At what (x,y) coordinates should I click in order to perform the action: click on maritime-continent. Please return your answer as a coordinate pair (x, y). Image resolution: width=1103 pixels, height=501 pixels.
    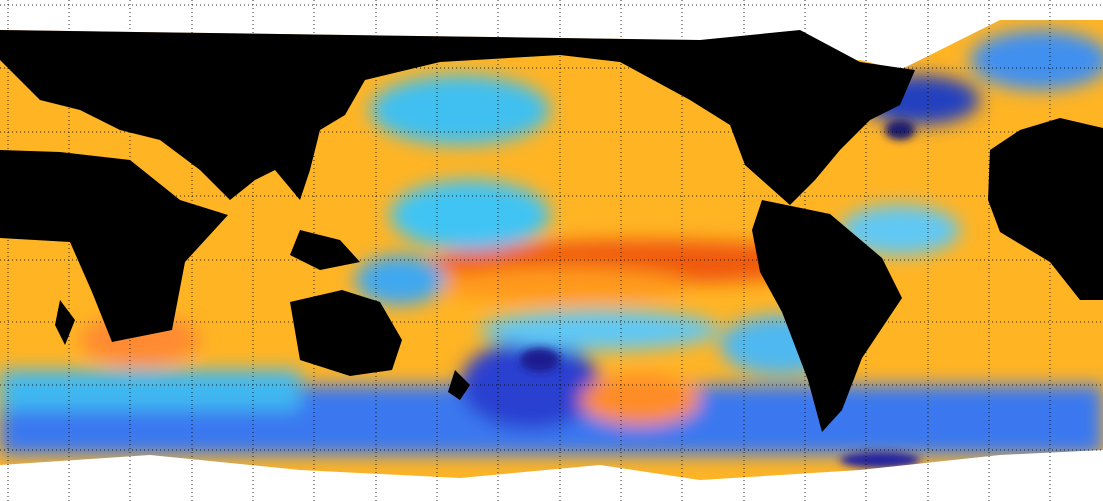
    Looking at the image, I should click on (325, 250).